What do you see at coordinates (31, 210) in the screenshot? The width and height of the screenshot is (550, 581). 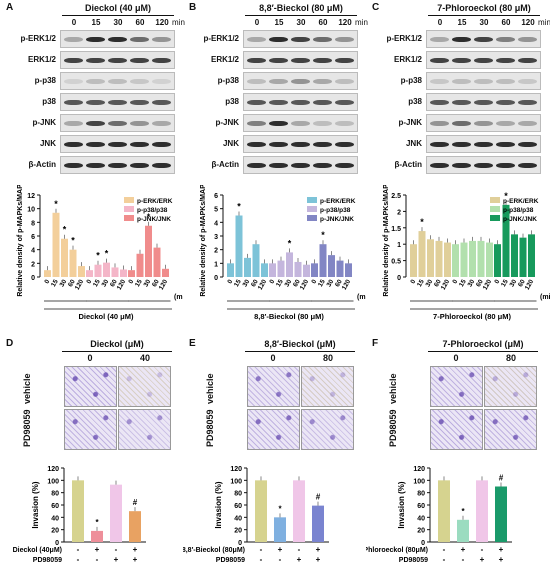 I see `y-tick-label: 10` at bounding box center [31, 210].